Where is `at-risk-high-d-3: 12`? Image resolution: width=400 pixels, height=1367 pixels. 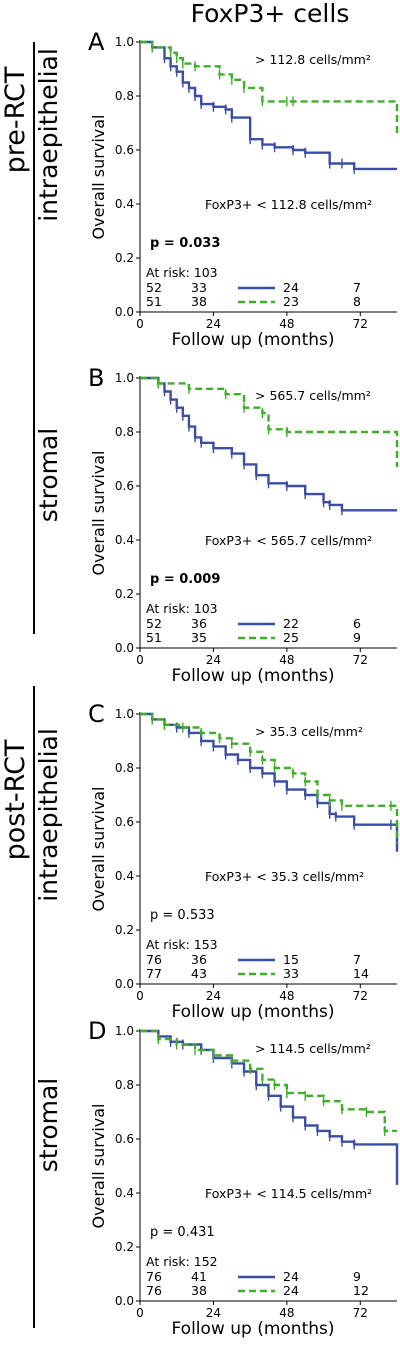 at-risk-high-d-3: 12 is located at coordinates (361, 1290).